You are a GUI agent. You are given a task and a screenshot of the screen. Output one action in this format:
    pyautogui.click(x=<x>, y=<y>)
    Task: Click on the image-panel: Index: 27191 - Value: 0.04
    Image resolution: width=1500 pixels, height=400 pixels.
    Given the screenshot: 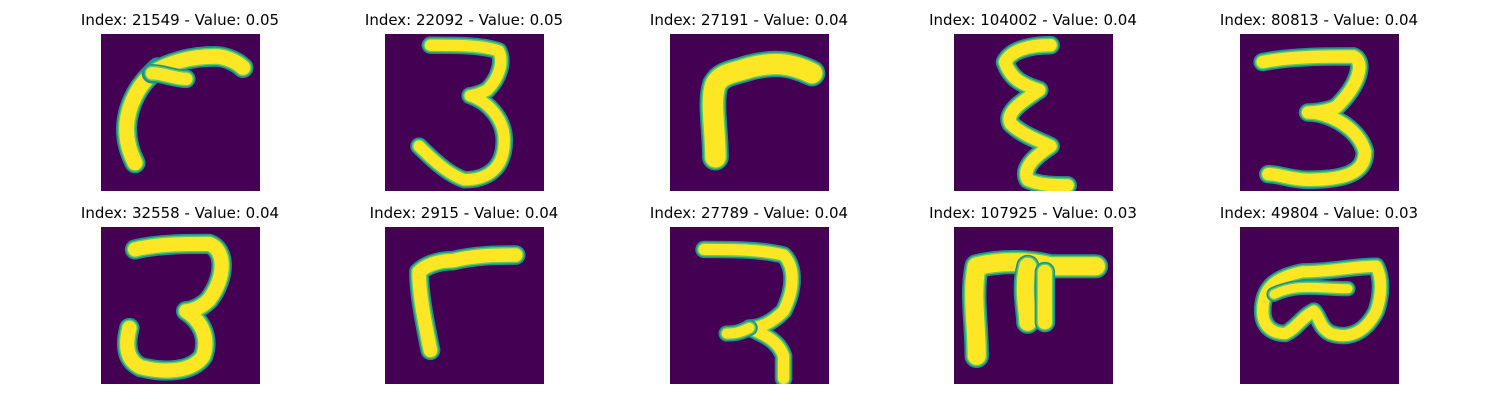 What is the action you would take?
    pyautogui.click(x=749, y=95)
    